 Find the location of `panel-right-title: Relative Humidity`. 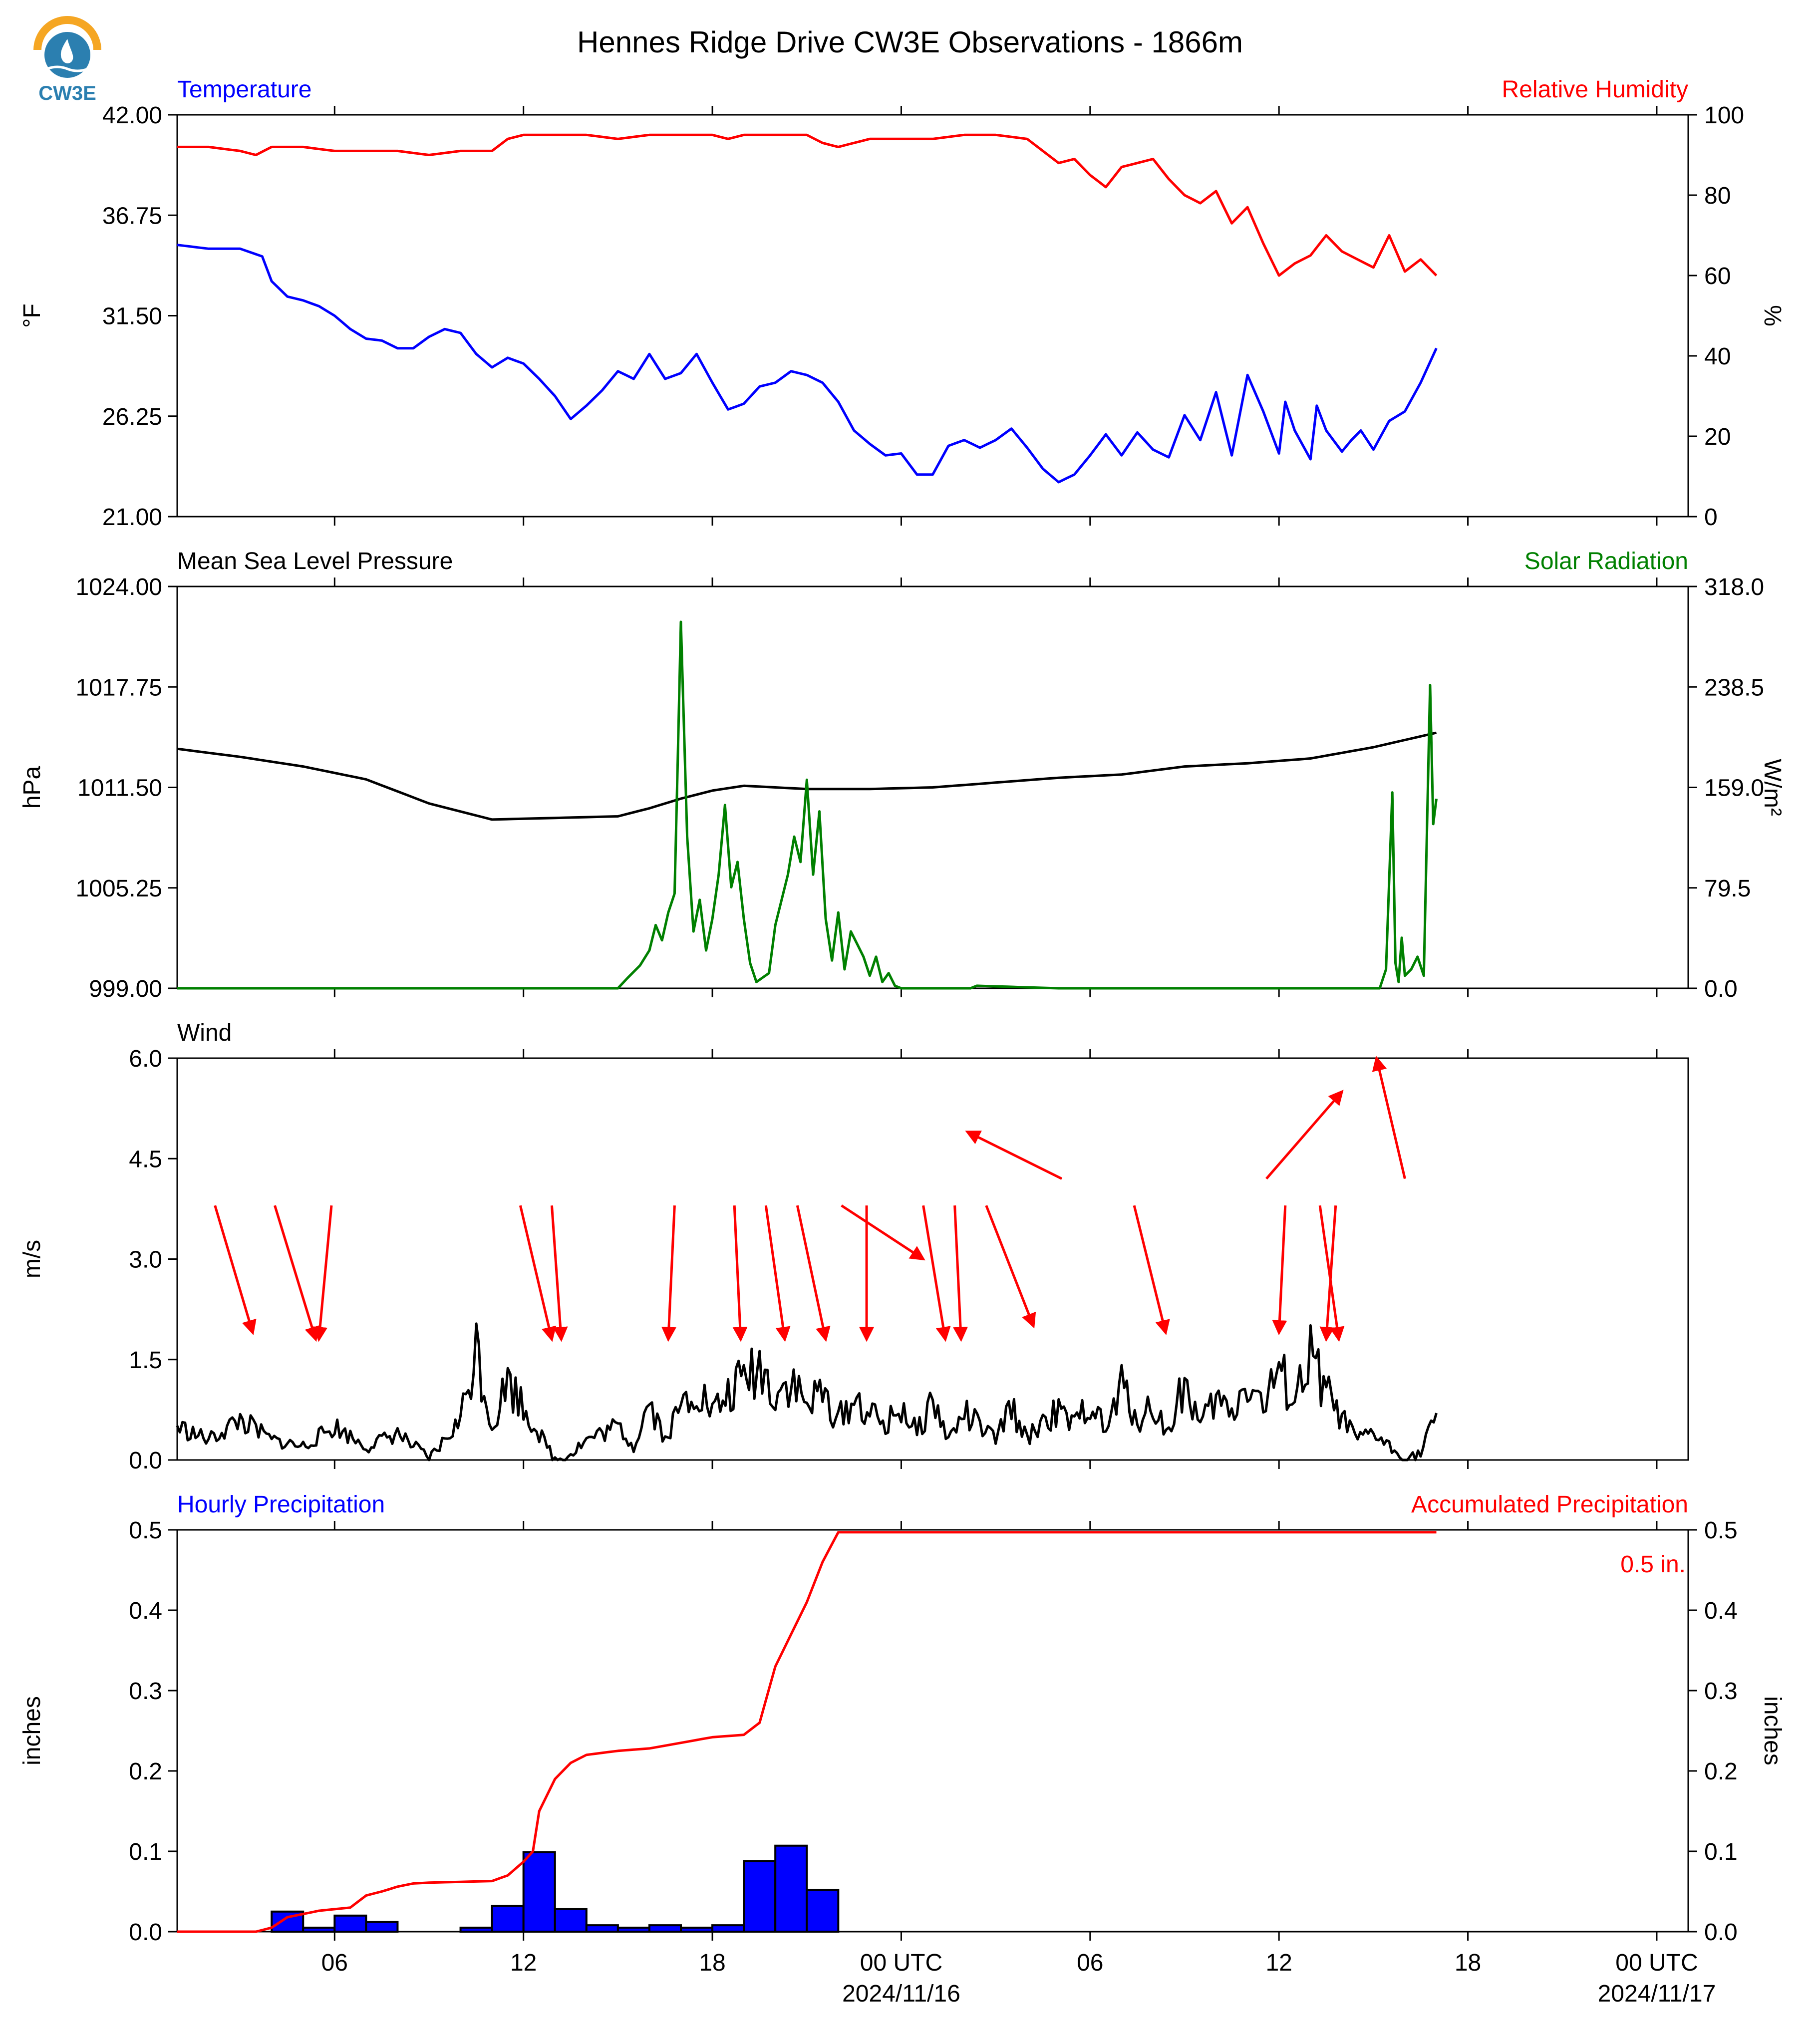

panel-right-title: Relative Humidity is located at coordinates (1595, 89).